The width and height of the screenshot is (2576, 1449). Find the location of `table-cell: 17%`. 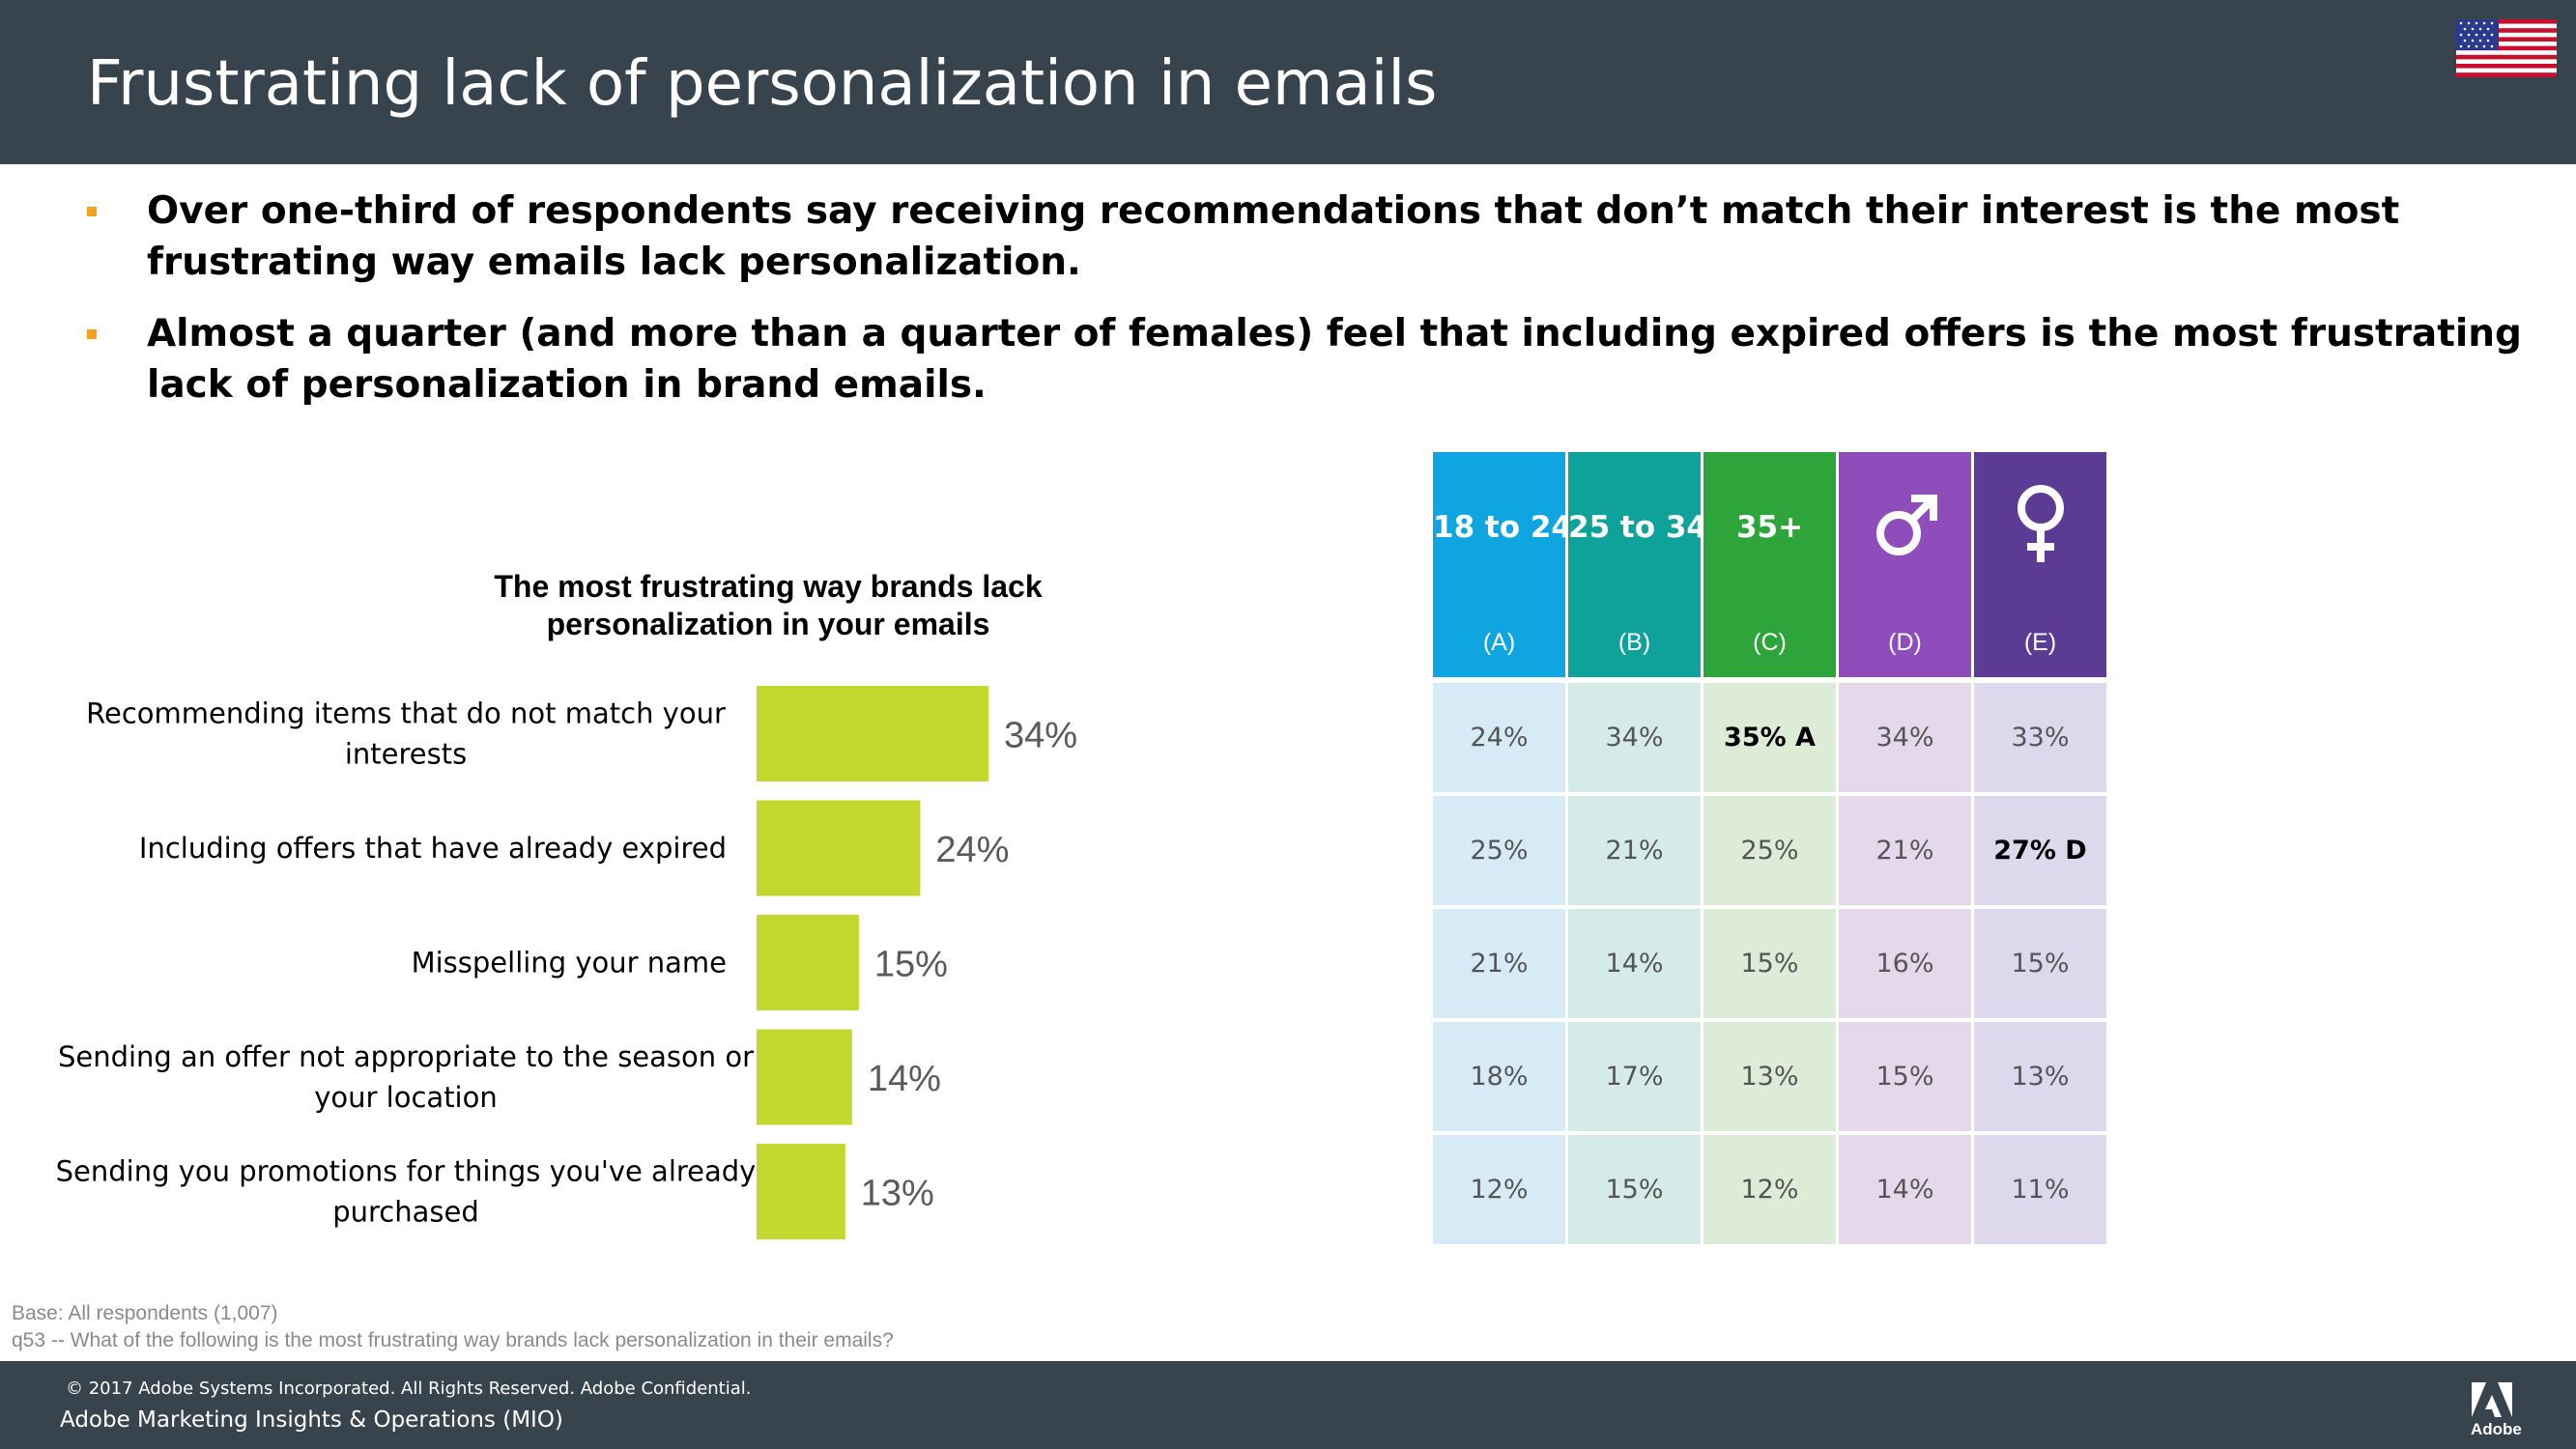

table-cell: 17% is located at coordinates (1635, 1076).